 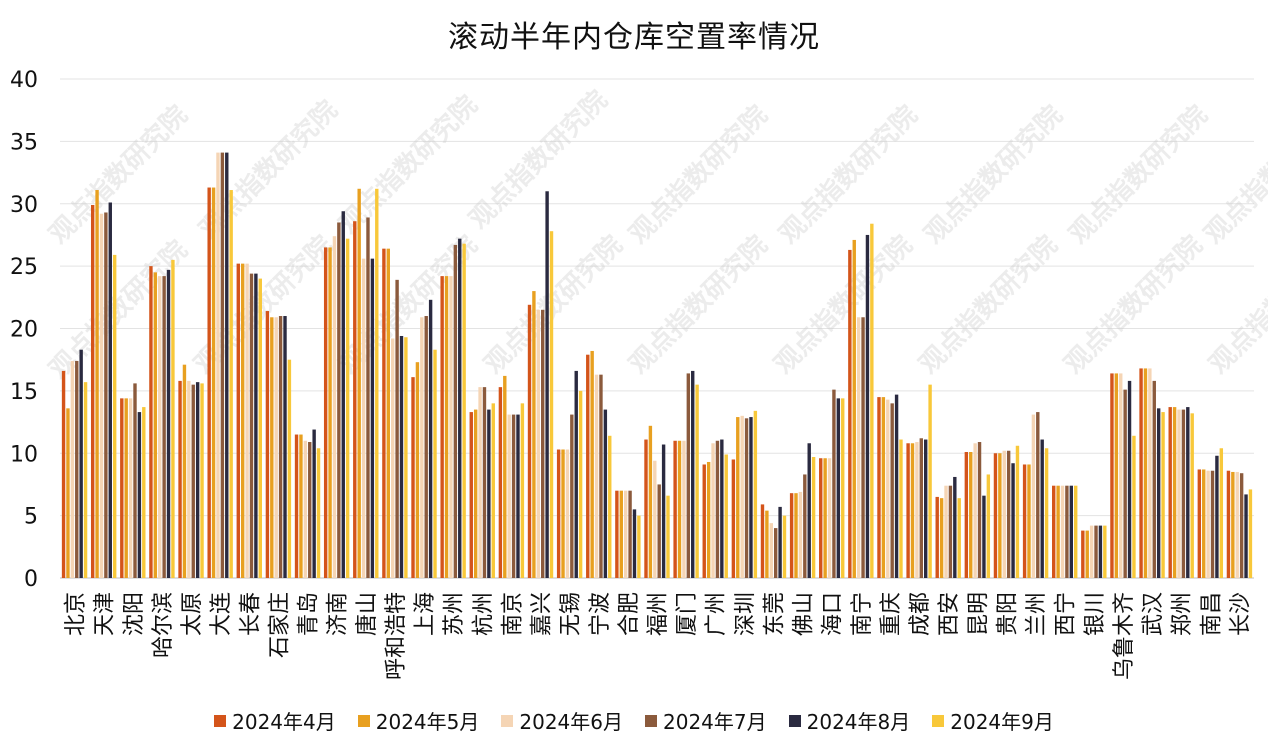 I want to click on legend-label: 2024年4月, so click(x=284, y=722).